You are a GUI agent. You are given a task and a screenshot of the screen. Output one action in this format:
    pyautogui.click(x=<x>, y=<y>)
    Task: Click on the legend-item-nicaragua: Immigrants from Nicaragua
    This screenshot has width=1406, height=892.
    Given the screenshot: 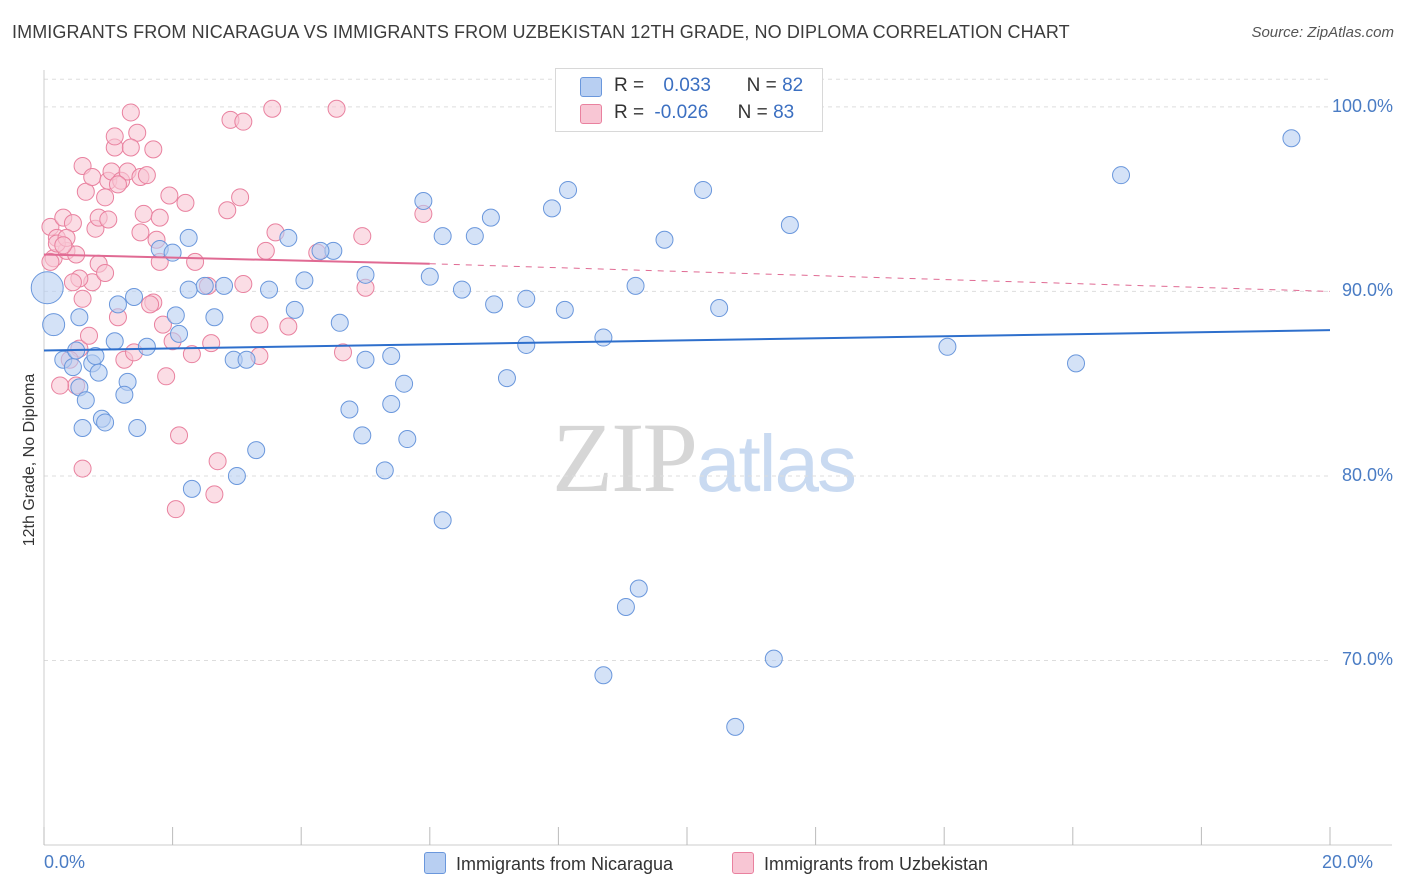 What is the action you would take?
    pyautogui.click(x=548, y=864)
    